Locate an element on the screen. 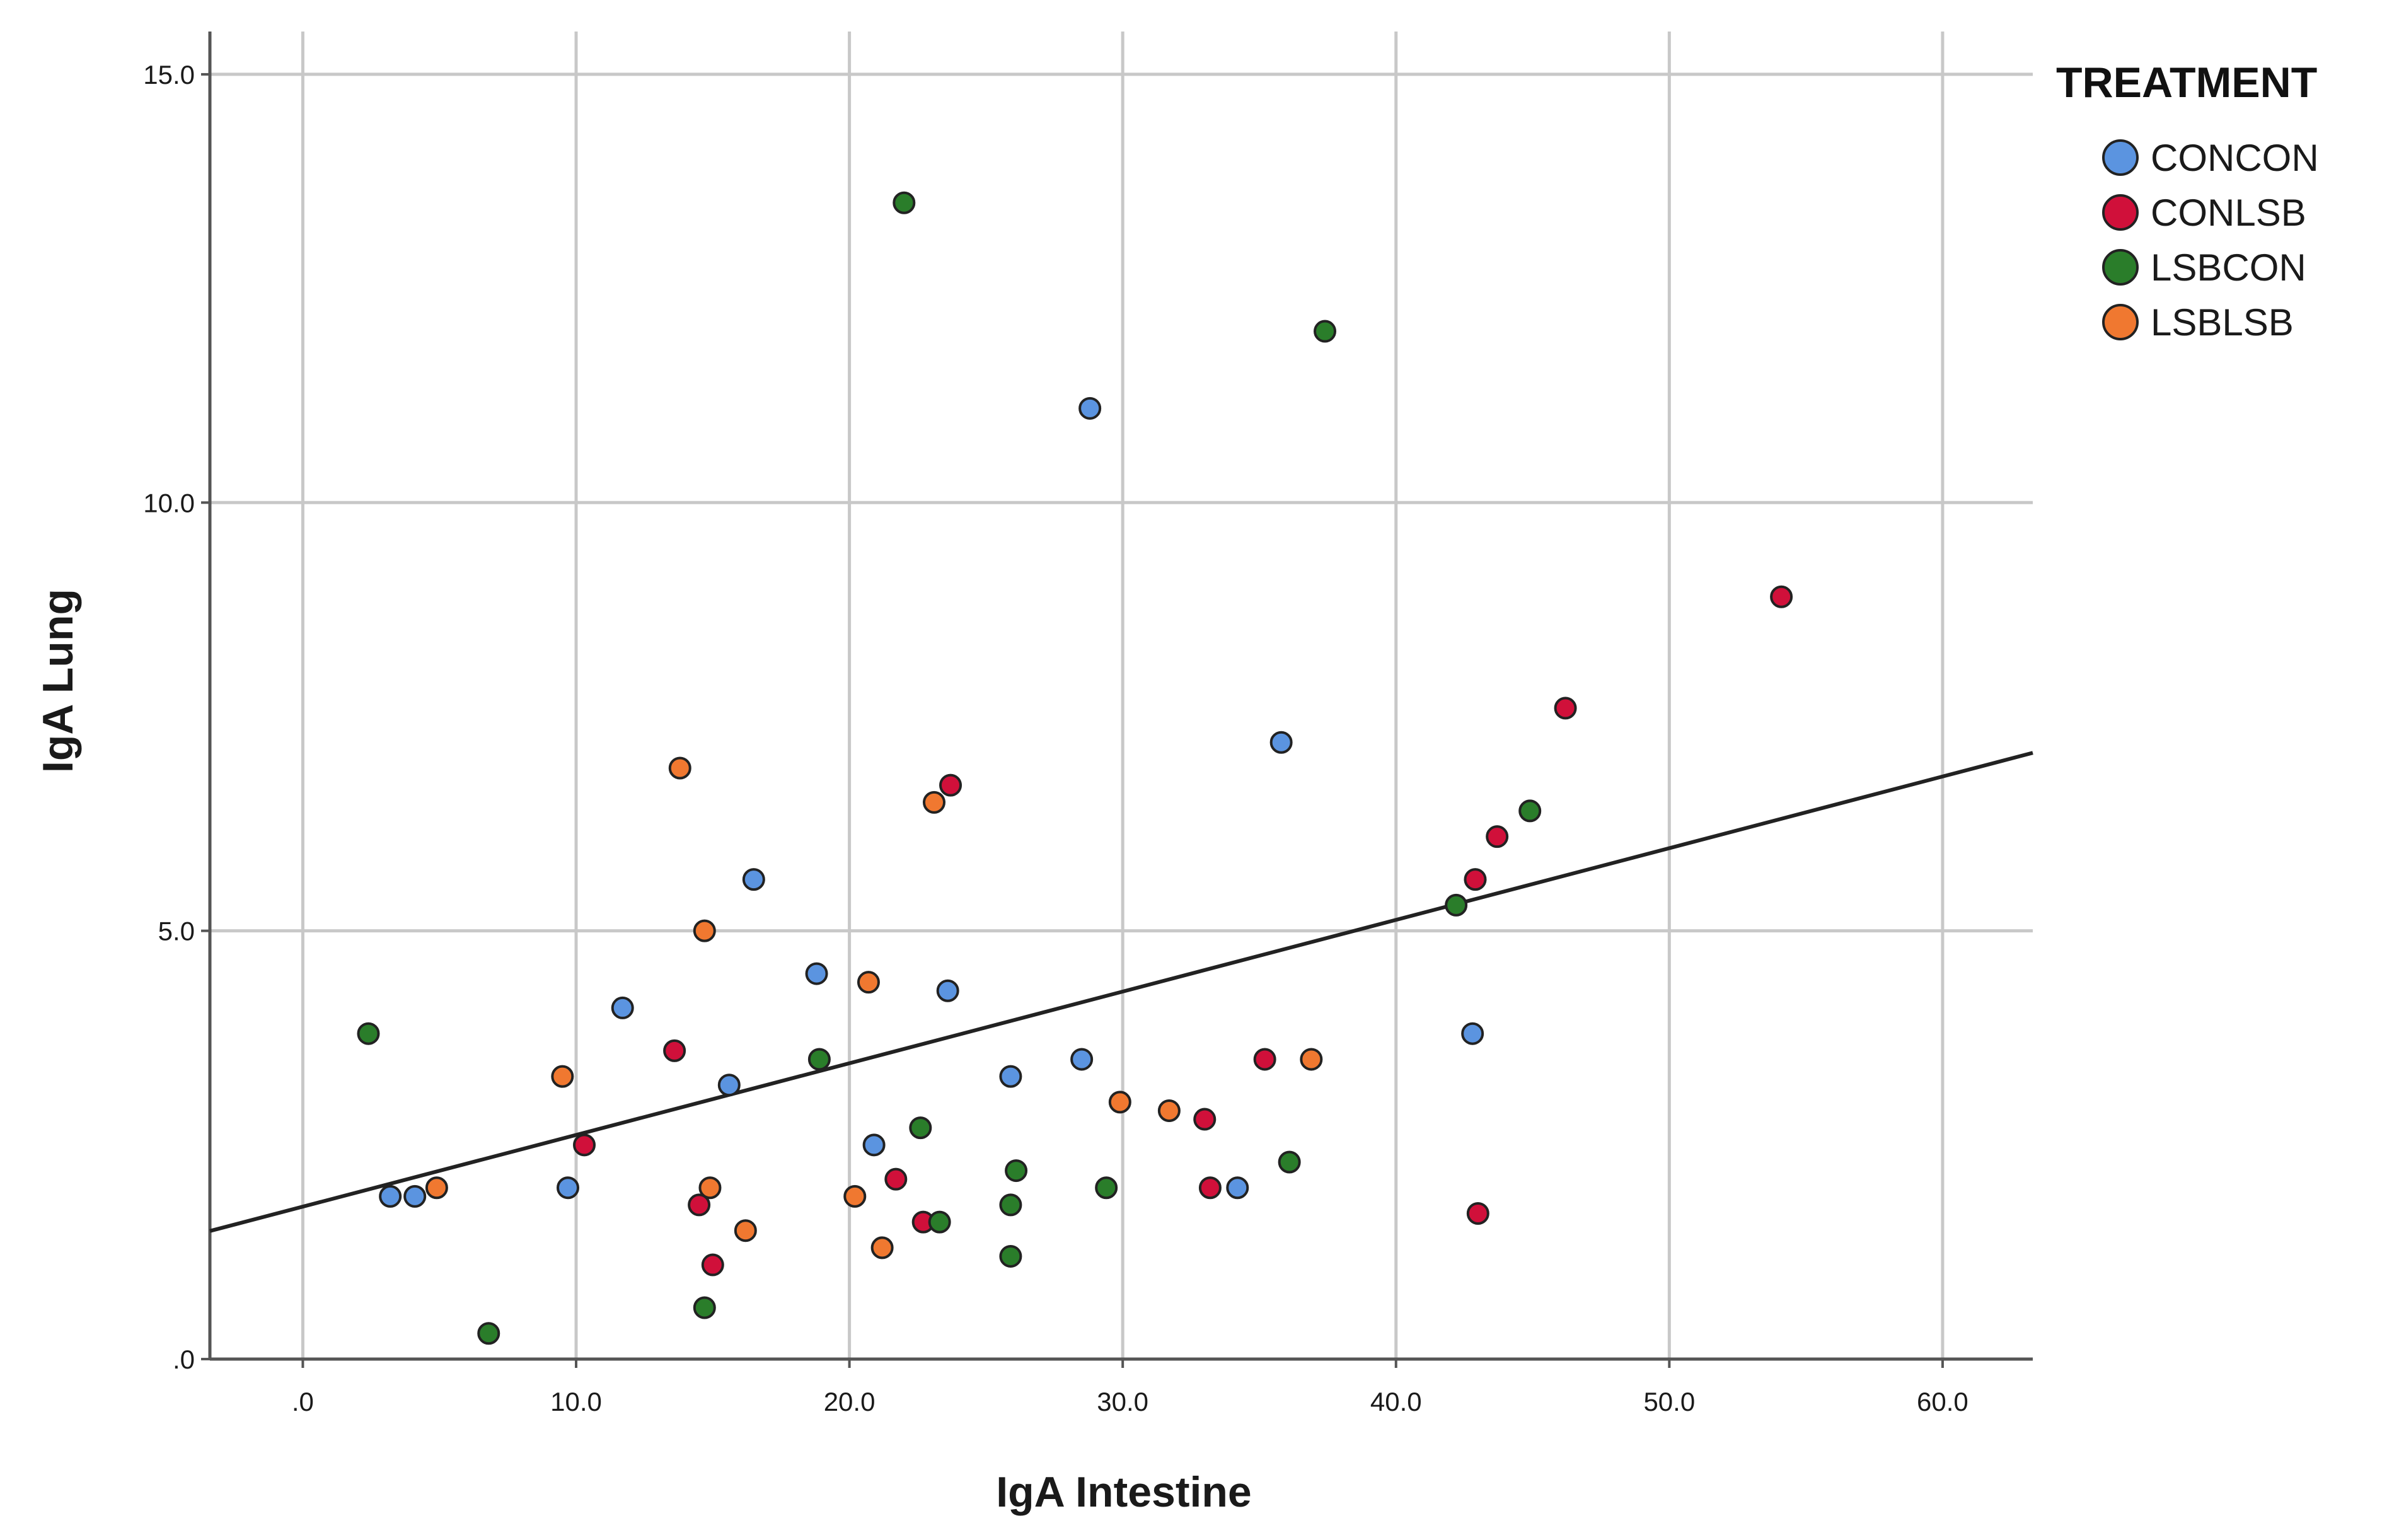 Image resolution: width=2399 pixels, height=1540 pixels. x-tick-label: 10.0 is located at coordinates (576, 1401).